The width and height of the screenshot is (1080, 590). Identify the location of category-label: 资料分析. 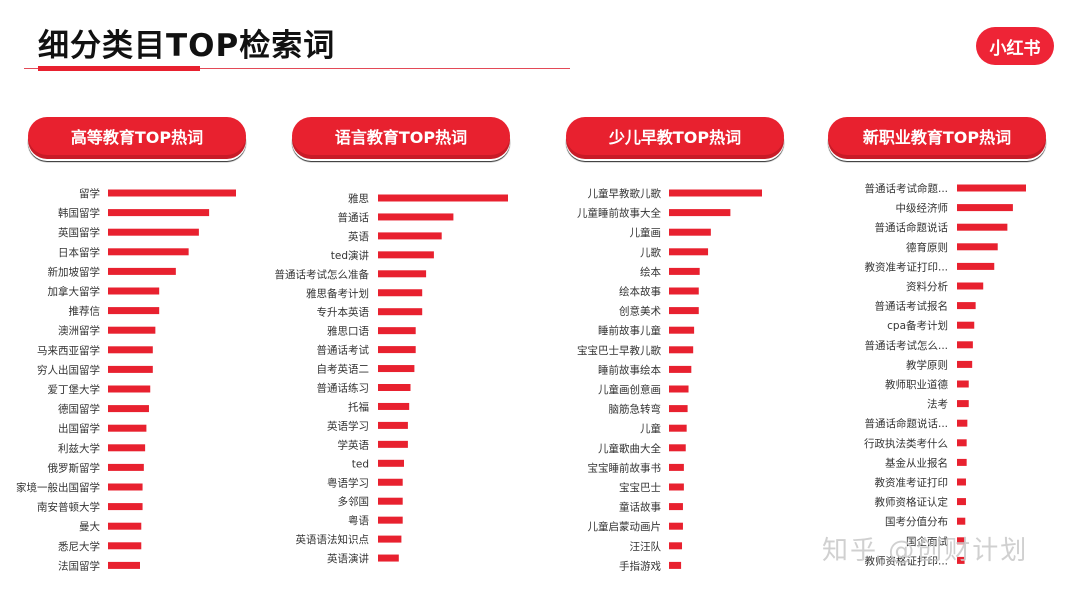
(927, 286).